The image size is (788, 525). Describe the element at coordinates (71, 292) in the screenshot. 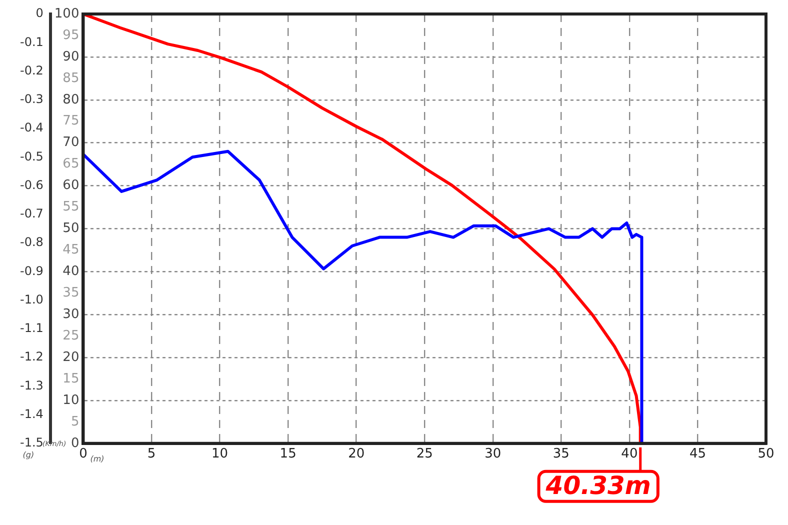

I see `y2-tick-label: 35` at that location.